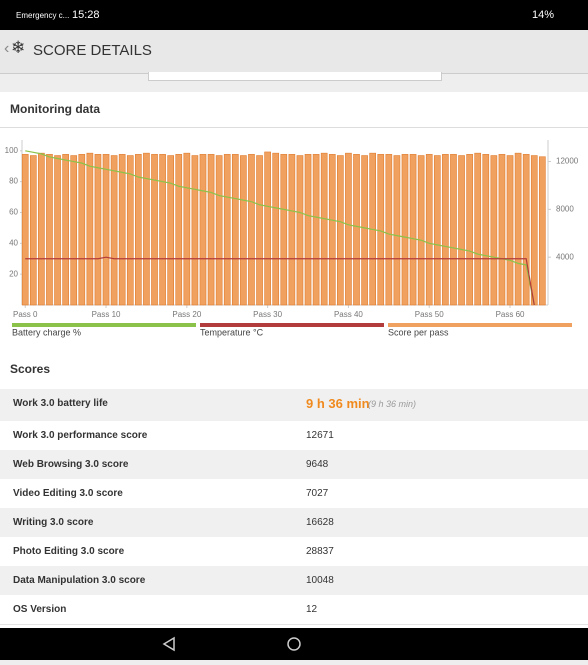  What do you see at coordinates (13, 212) in the screenshot?
I see `y-tick-label: 60` at bounding box center [13, 212].